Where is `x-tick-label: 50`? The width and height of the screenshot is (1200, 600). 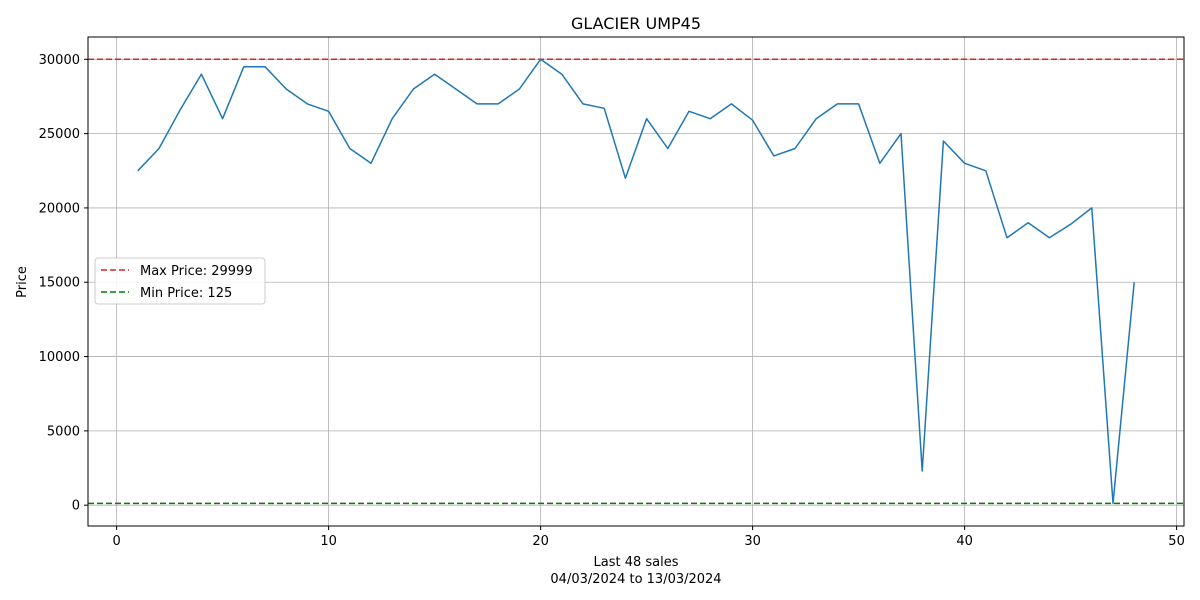 x-tick-label: 50 is located at coordinates (1176, 541).